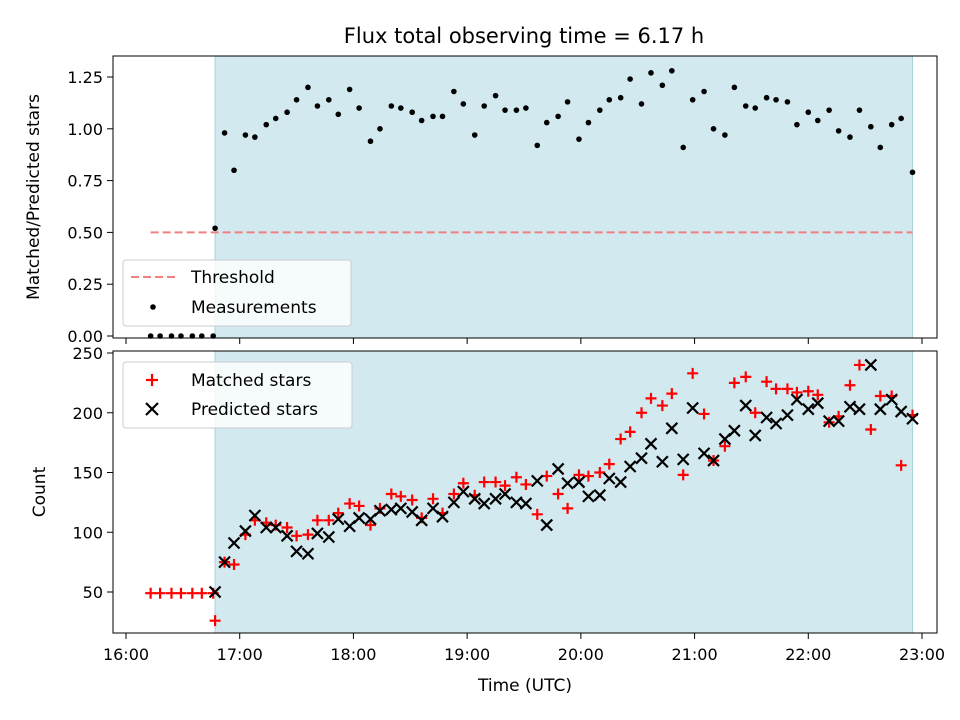 The height and width of the screenshot is (720, 960). I want to click on x-tick-label: 23:00, so click(922, 654).